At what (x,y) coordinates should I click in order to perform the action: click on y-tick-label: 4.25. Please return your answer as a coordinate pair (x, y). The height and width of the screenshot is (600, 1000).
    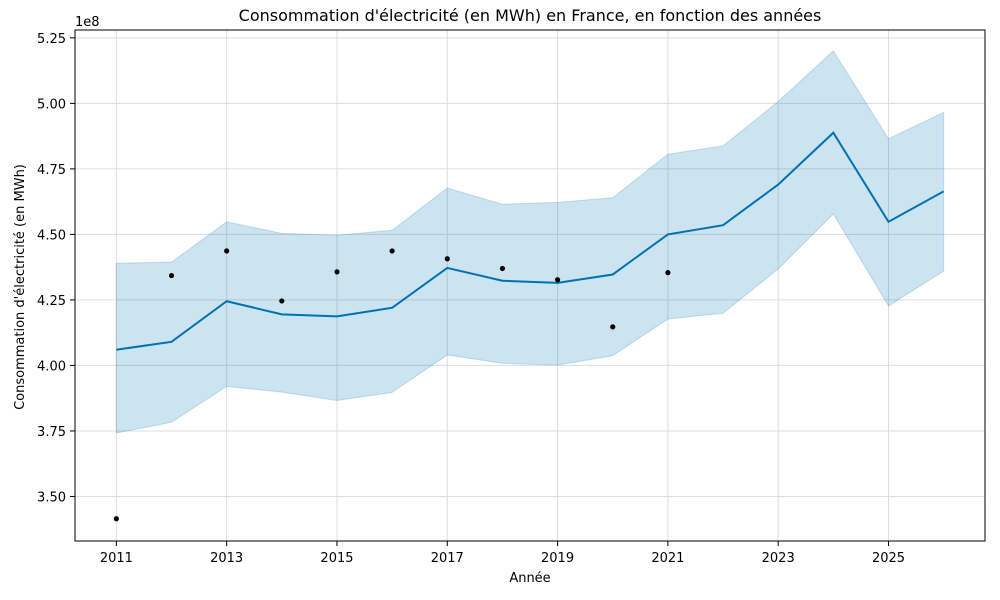
    Looking at the image, I should click on (51, 301).